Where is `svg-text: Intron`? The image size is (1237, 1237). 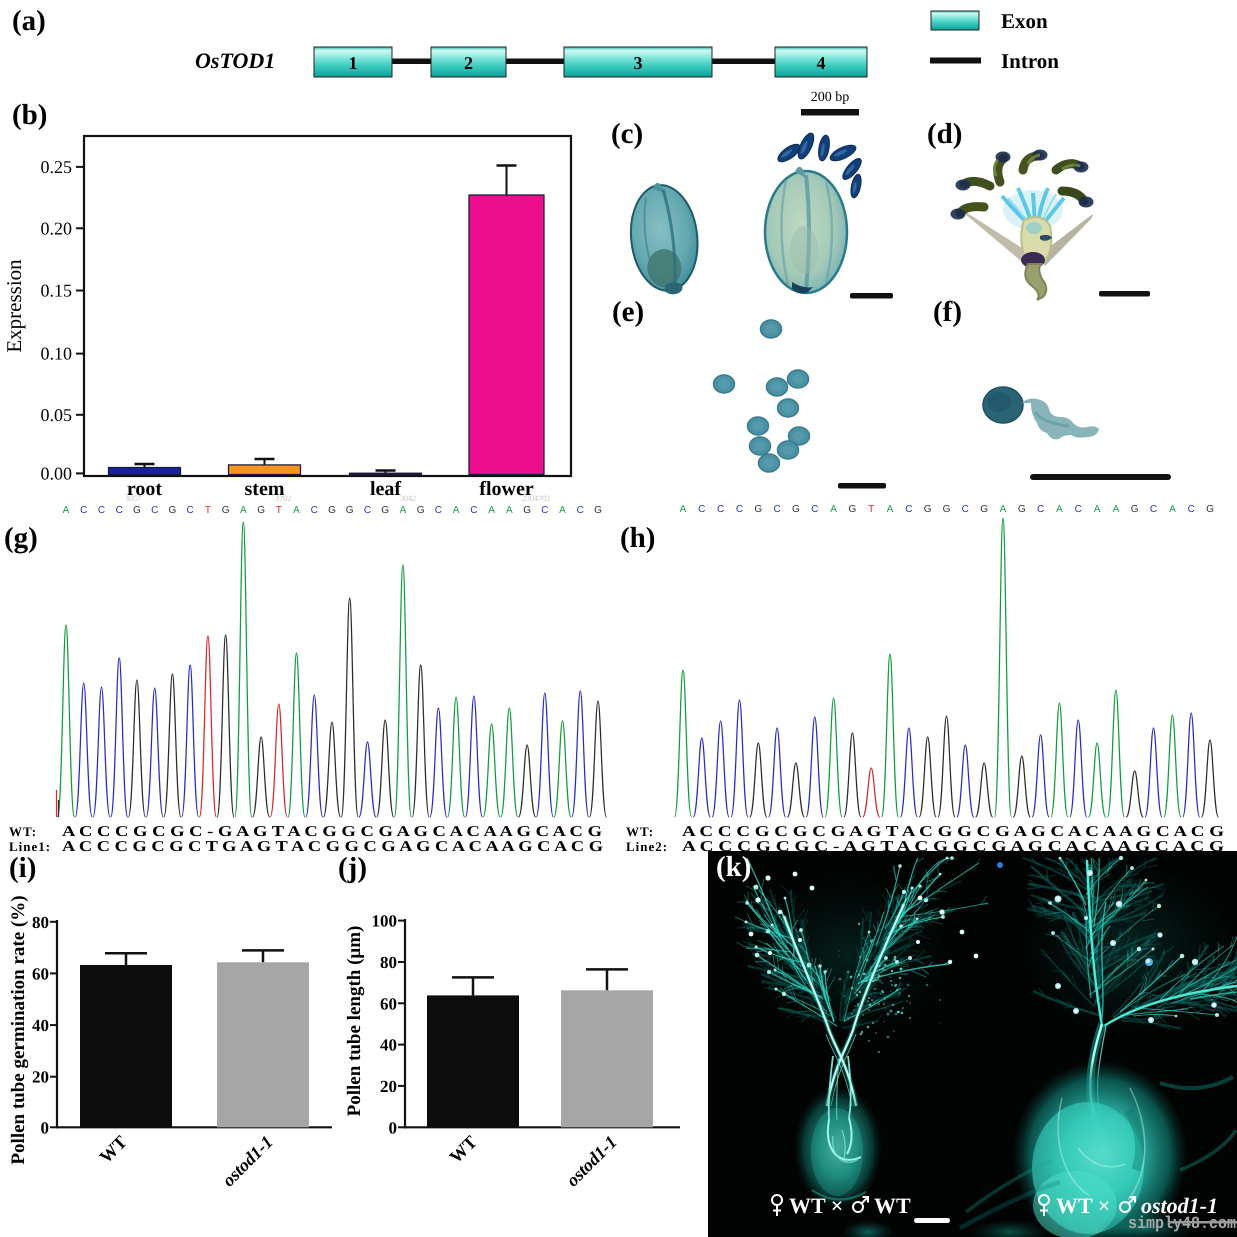 svg-text: Intron is located at coordinates (1030, 61).